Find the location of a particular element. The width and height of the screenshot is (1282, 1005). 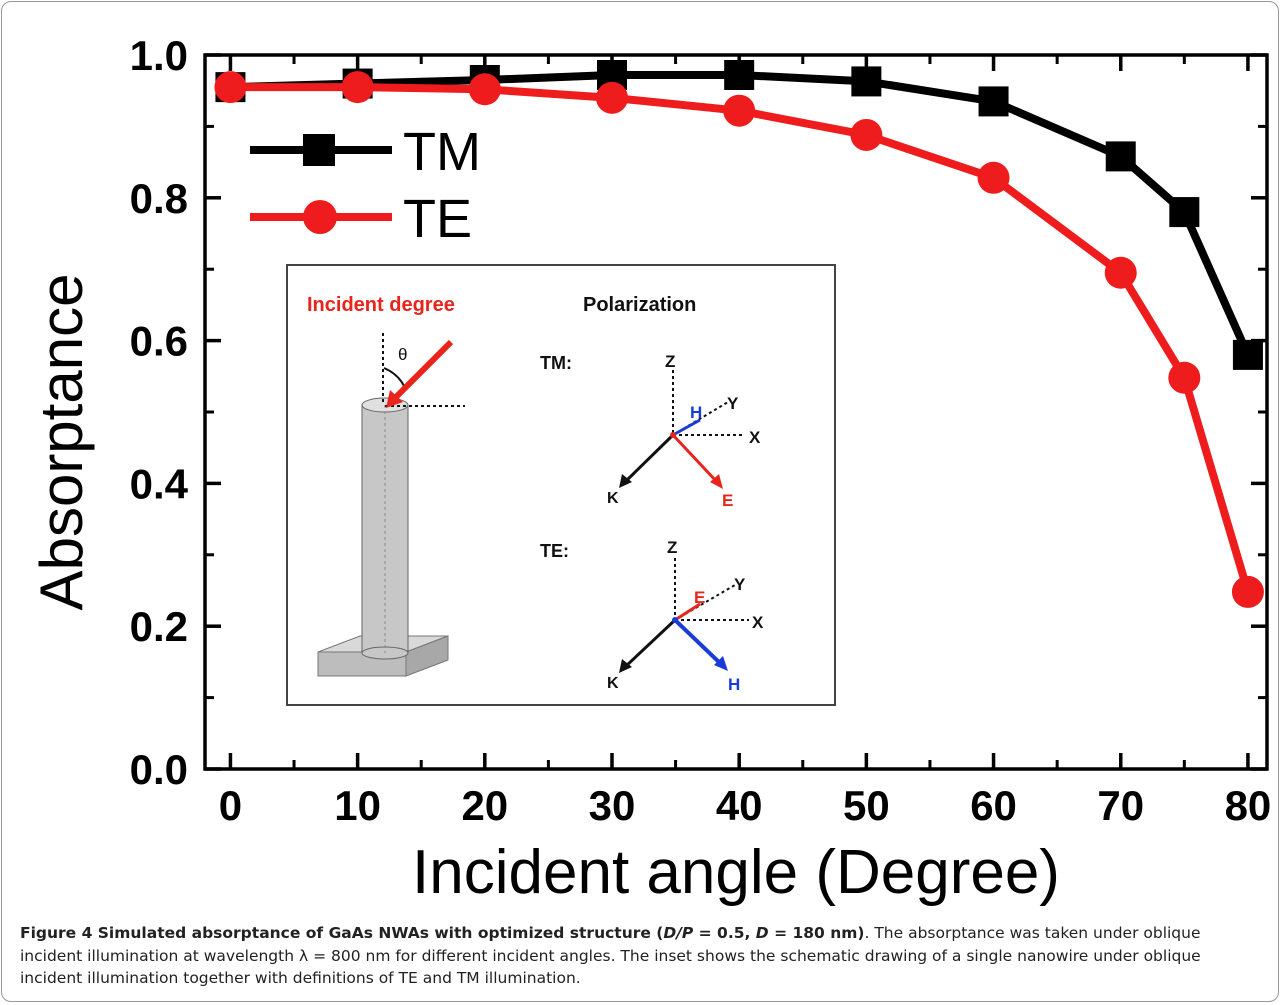

te-h-label: H is located at coordinates (734, 684).